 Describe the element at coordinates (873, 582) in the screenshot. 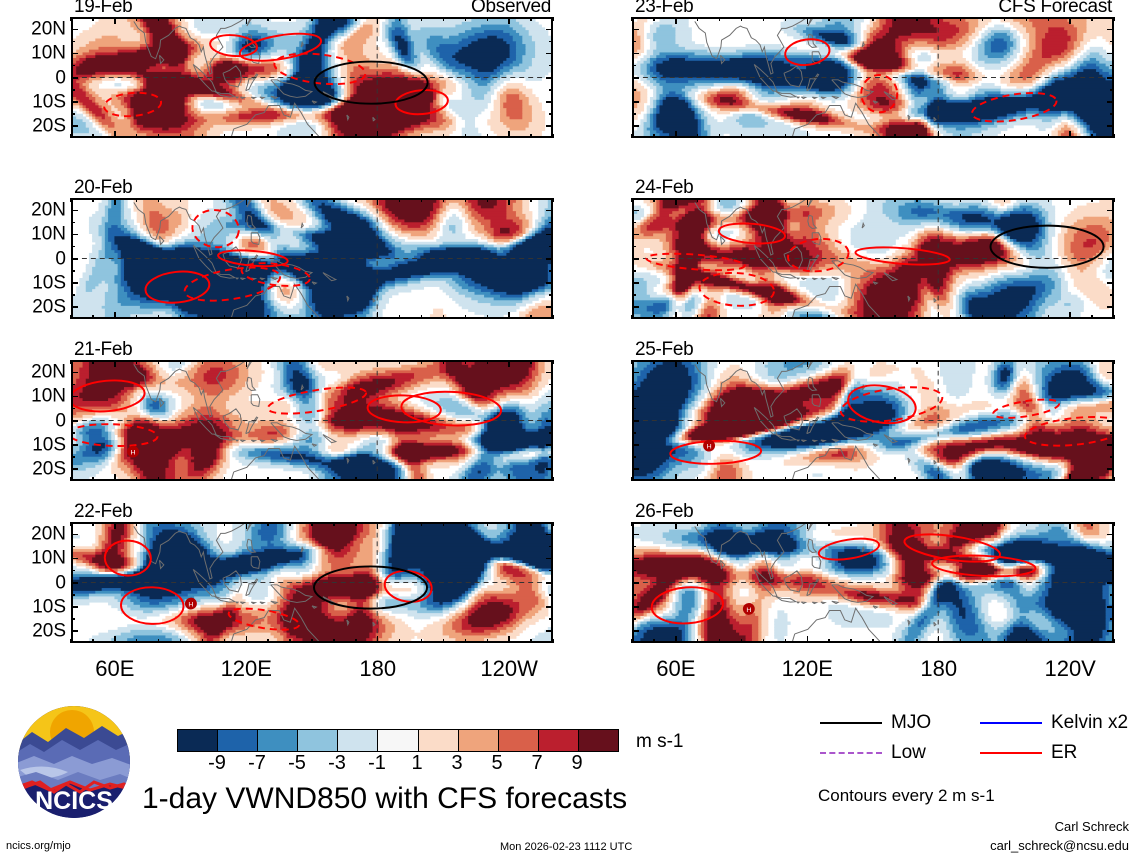

I see `map-canvas: H` at that location.